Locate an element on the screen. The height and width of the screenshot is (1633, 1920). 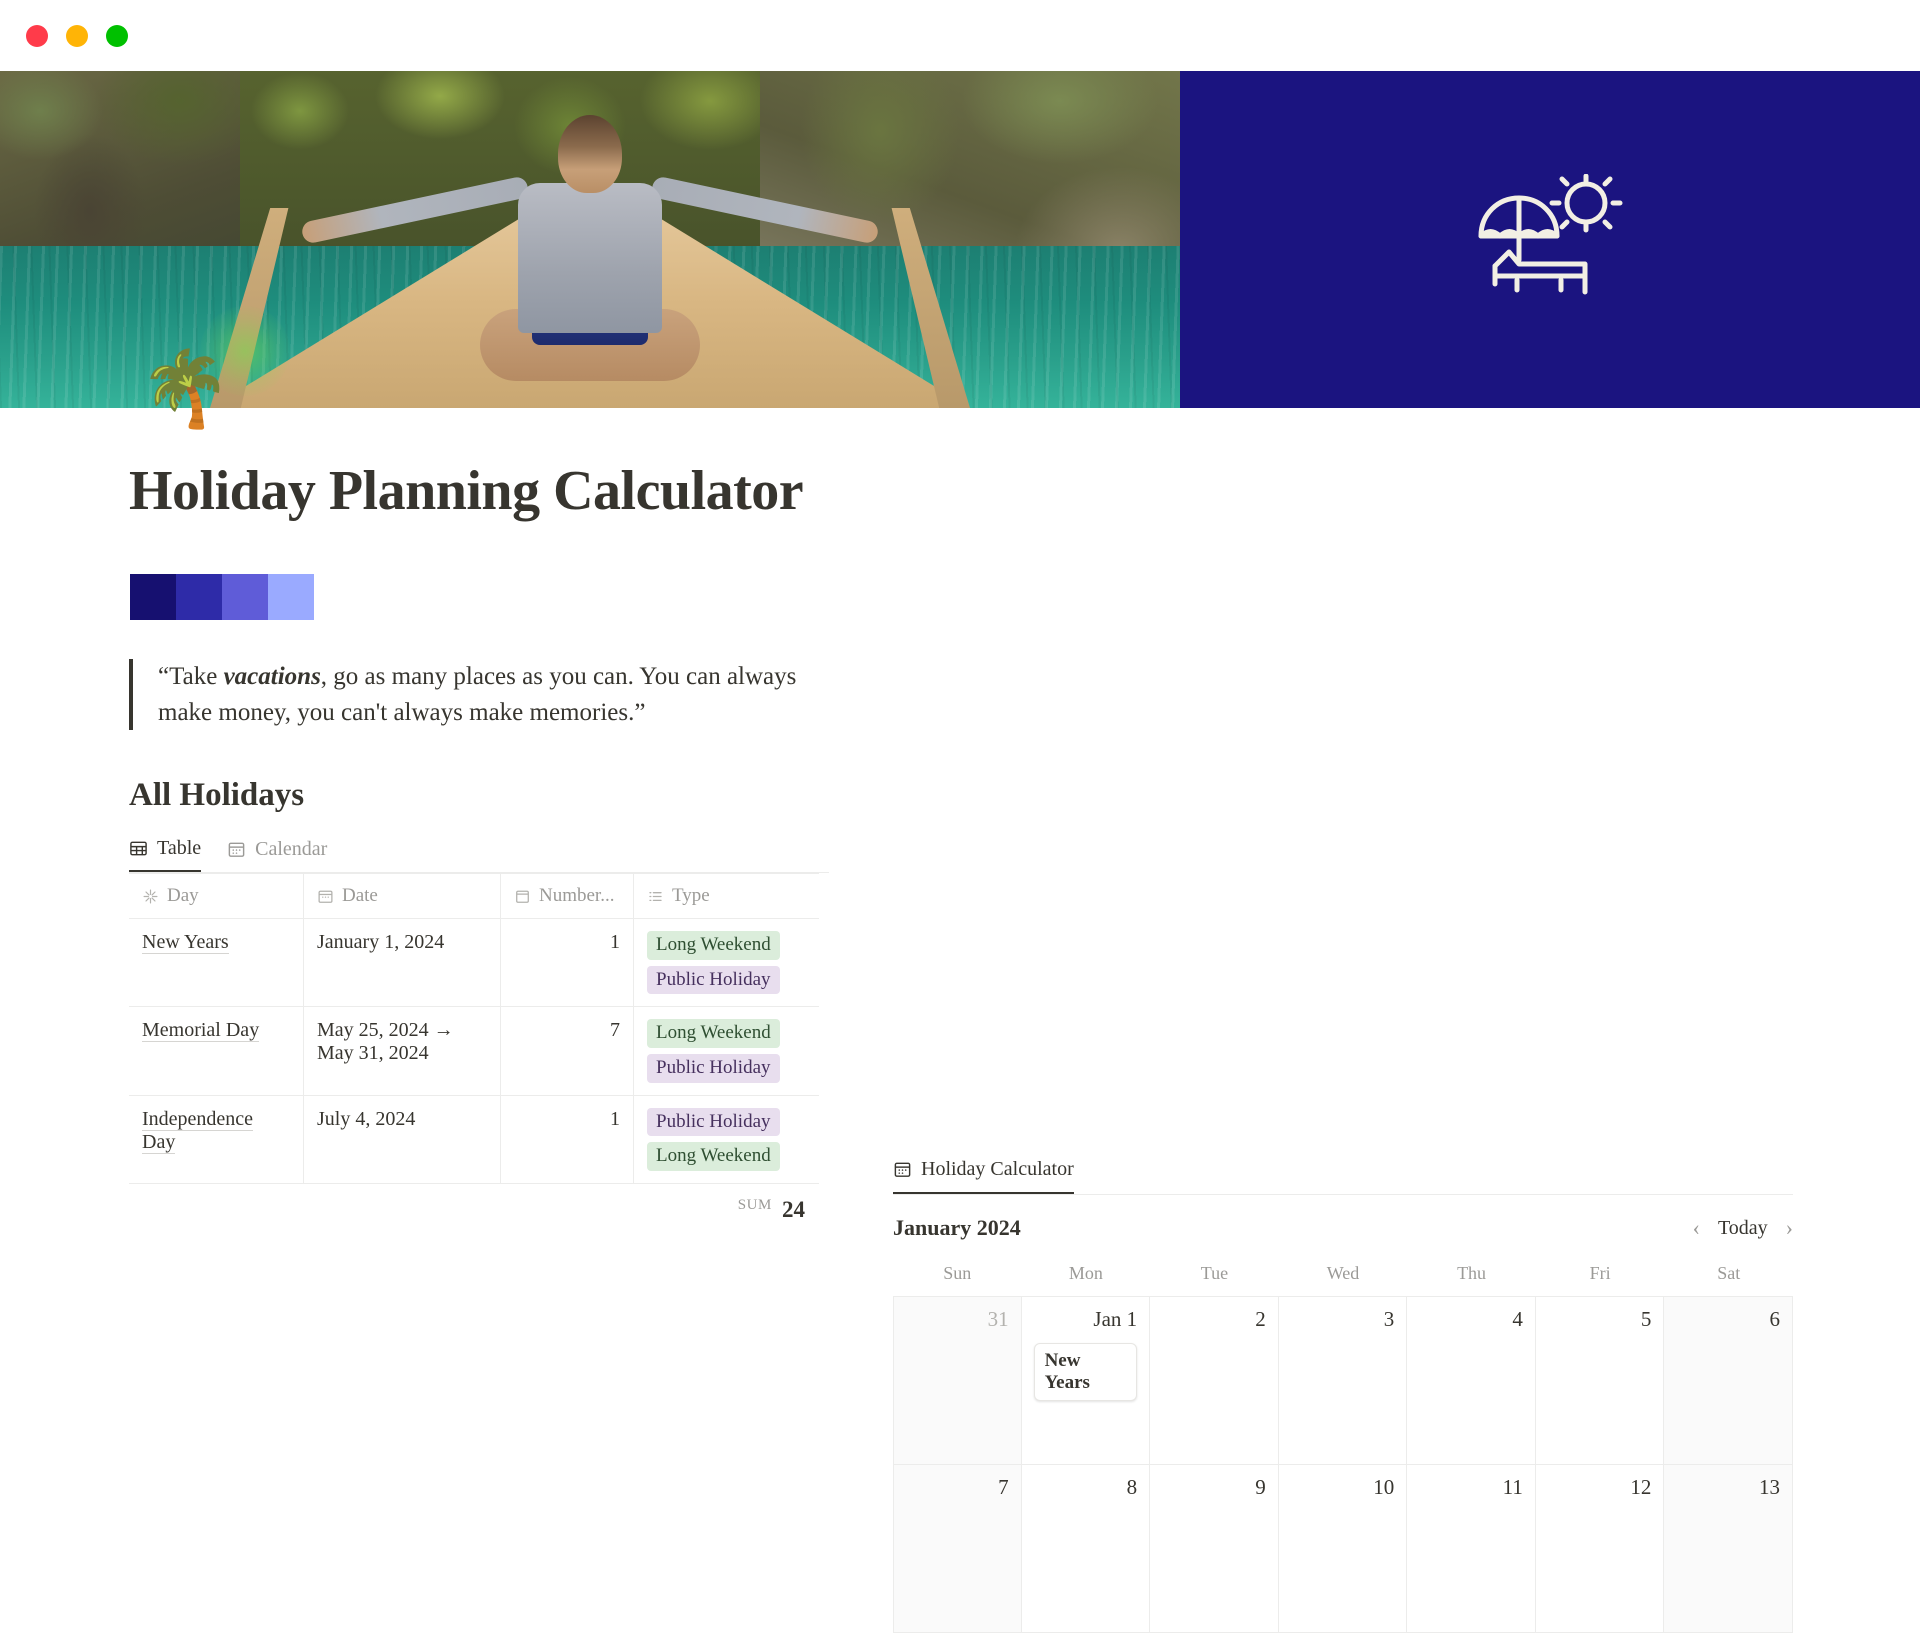
day-header-wed: Wed is located at coordinates (1343, 1273).